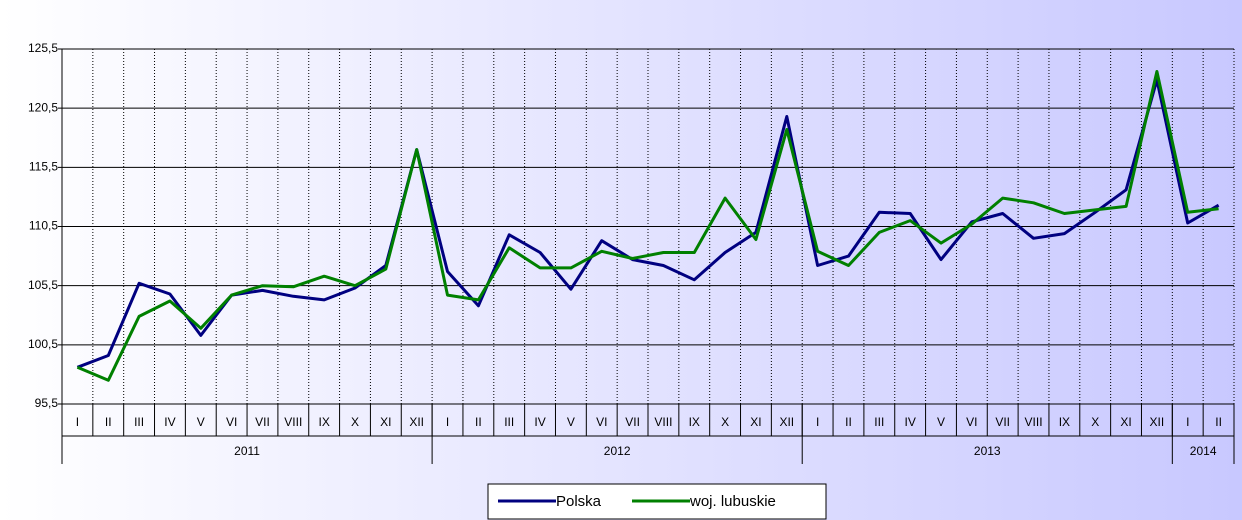  What do you see at coordinates (987, 451) in the screenshot?
I see `group-label: 2013` at bounding box center [987, 451].